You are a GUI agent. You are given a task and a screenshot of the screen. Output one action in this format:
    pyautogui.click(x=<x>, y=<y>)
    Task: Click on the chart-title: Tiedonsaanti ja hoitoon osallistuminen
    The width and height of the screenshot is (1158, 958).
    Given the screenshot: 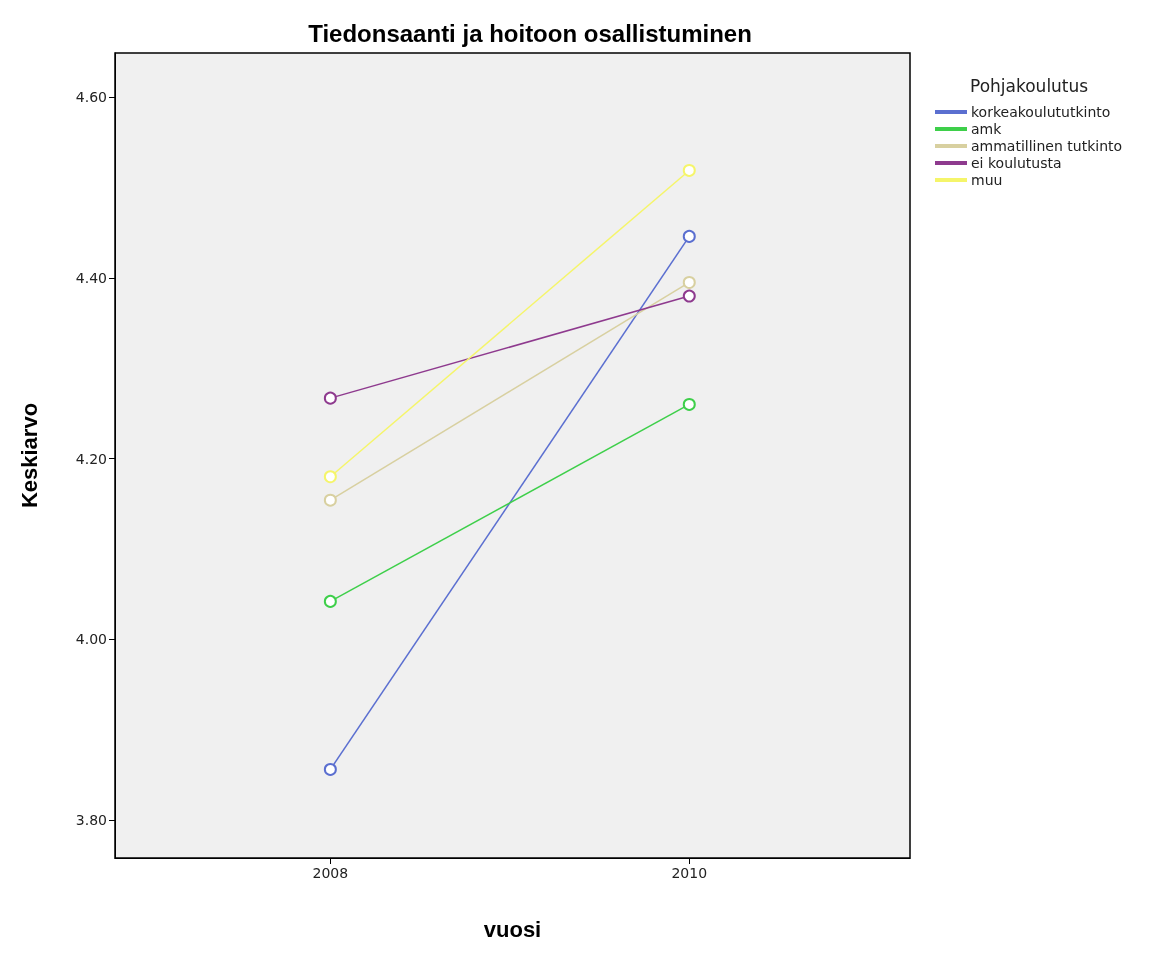 What is the action you would take?
    pyautogui.click(x=530, y=33)
    